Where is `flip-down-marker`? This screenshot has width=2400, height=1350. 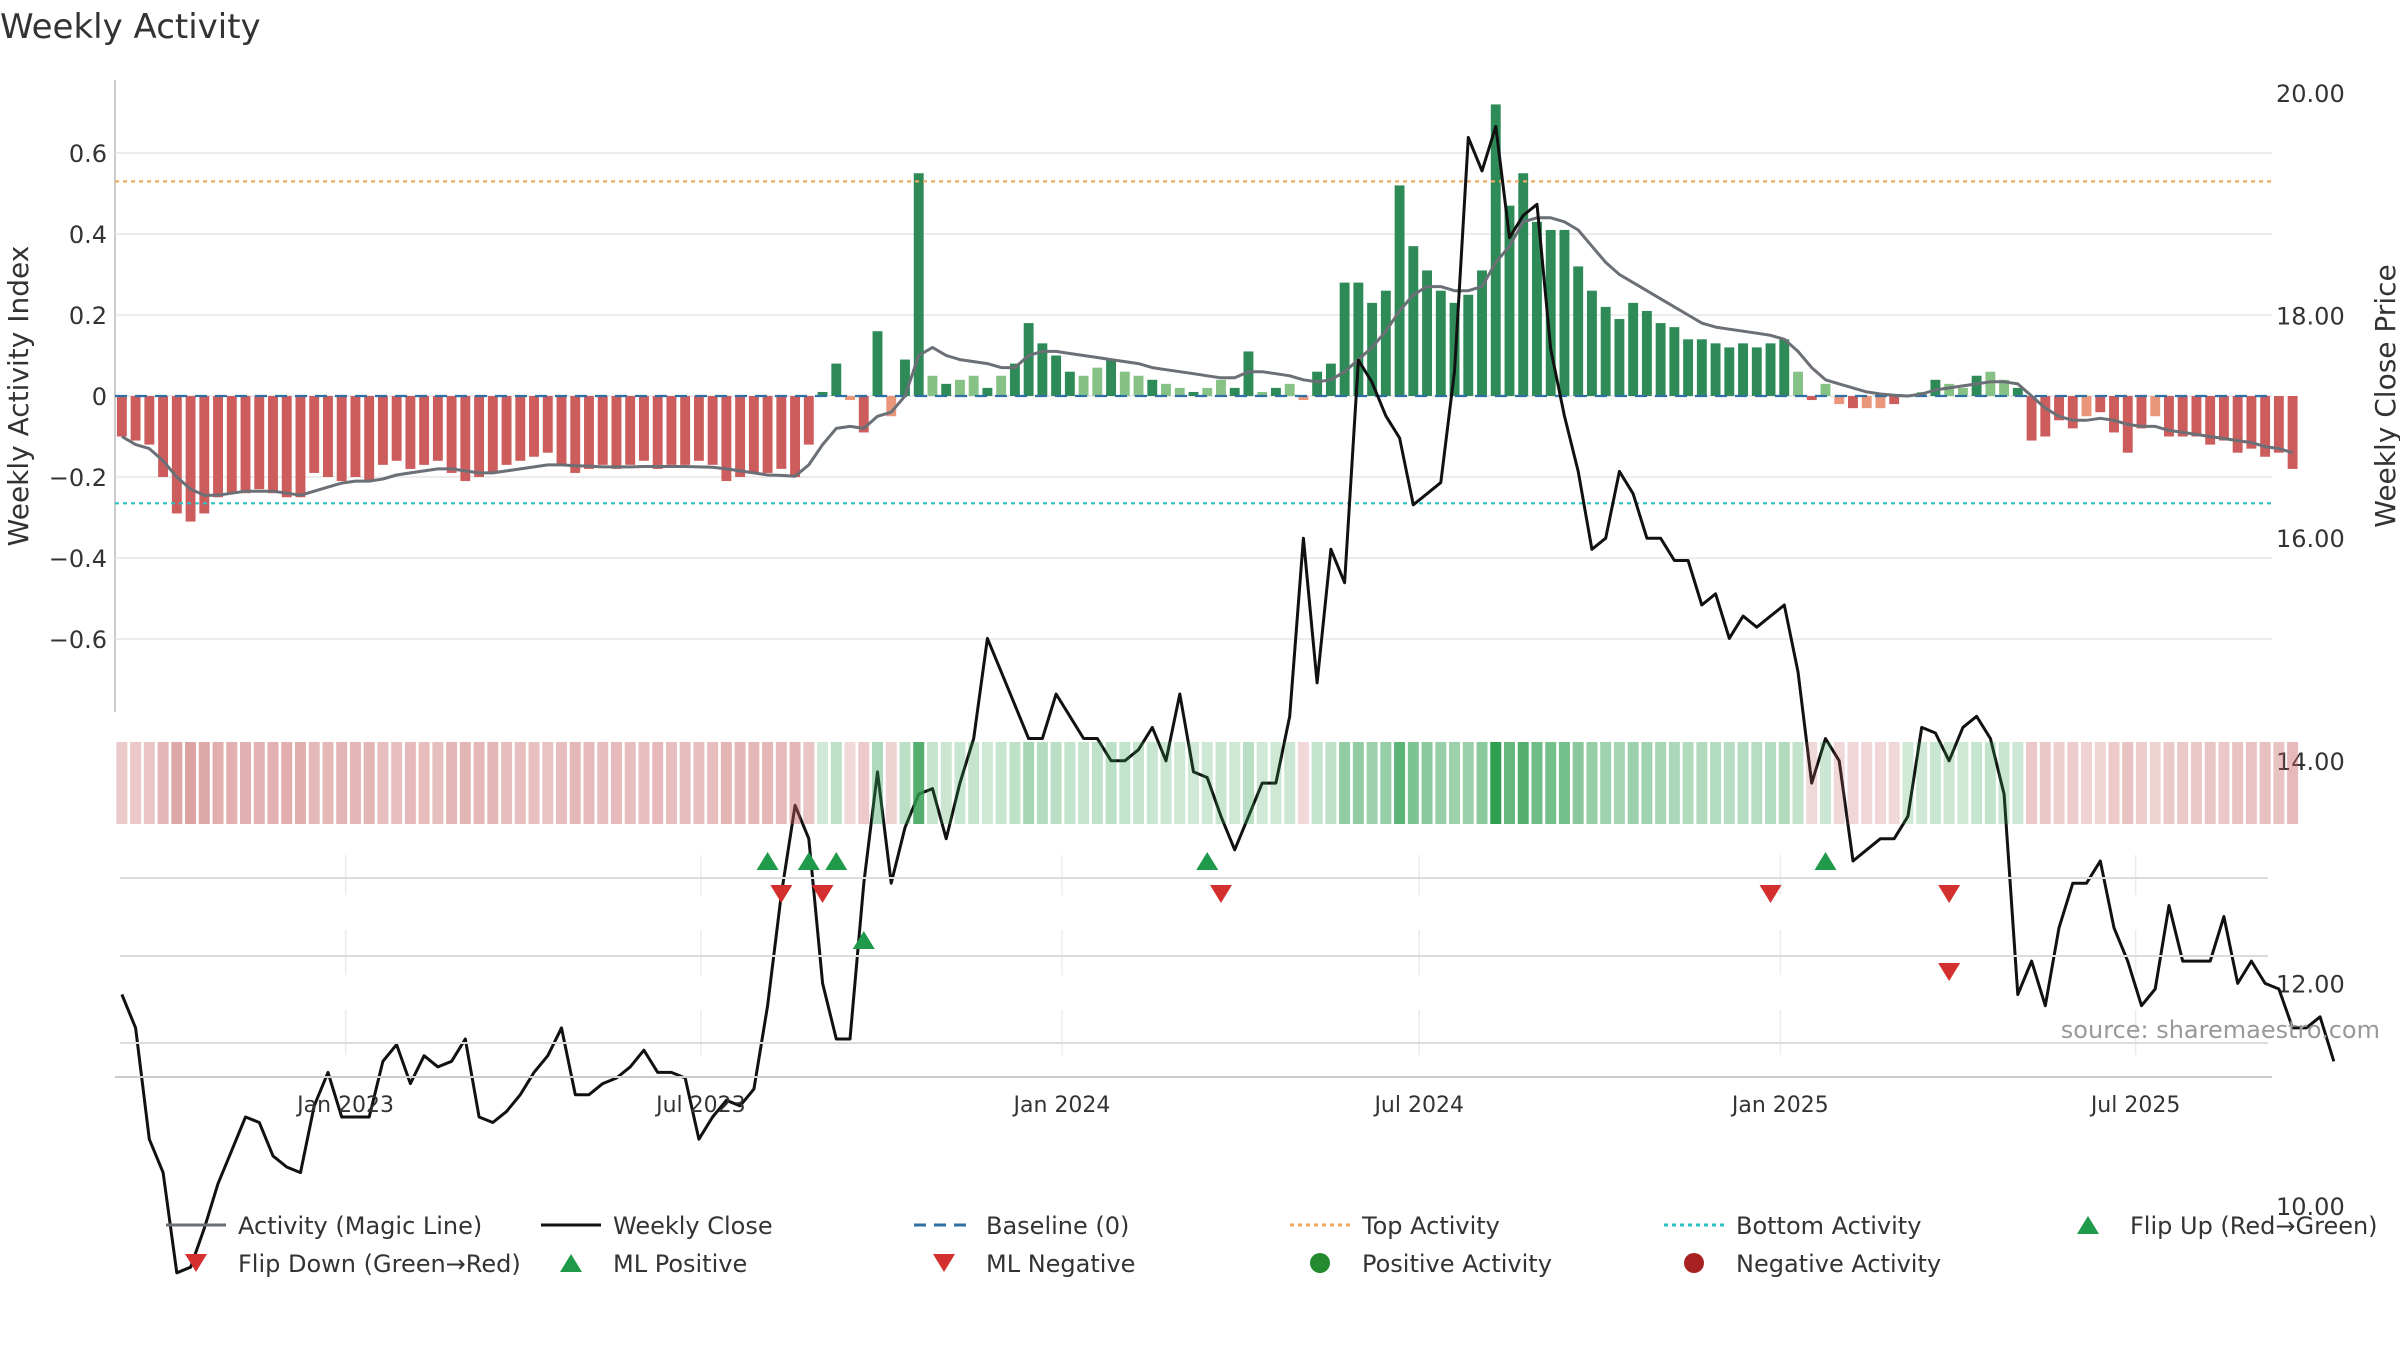
flip-down-marker is located at coordinates (781, 894).